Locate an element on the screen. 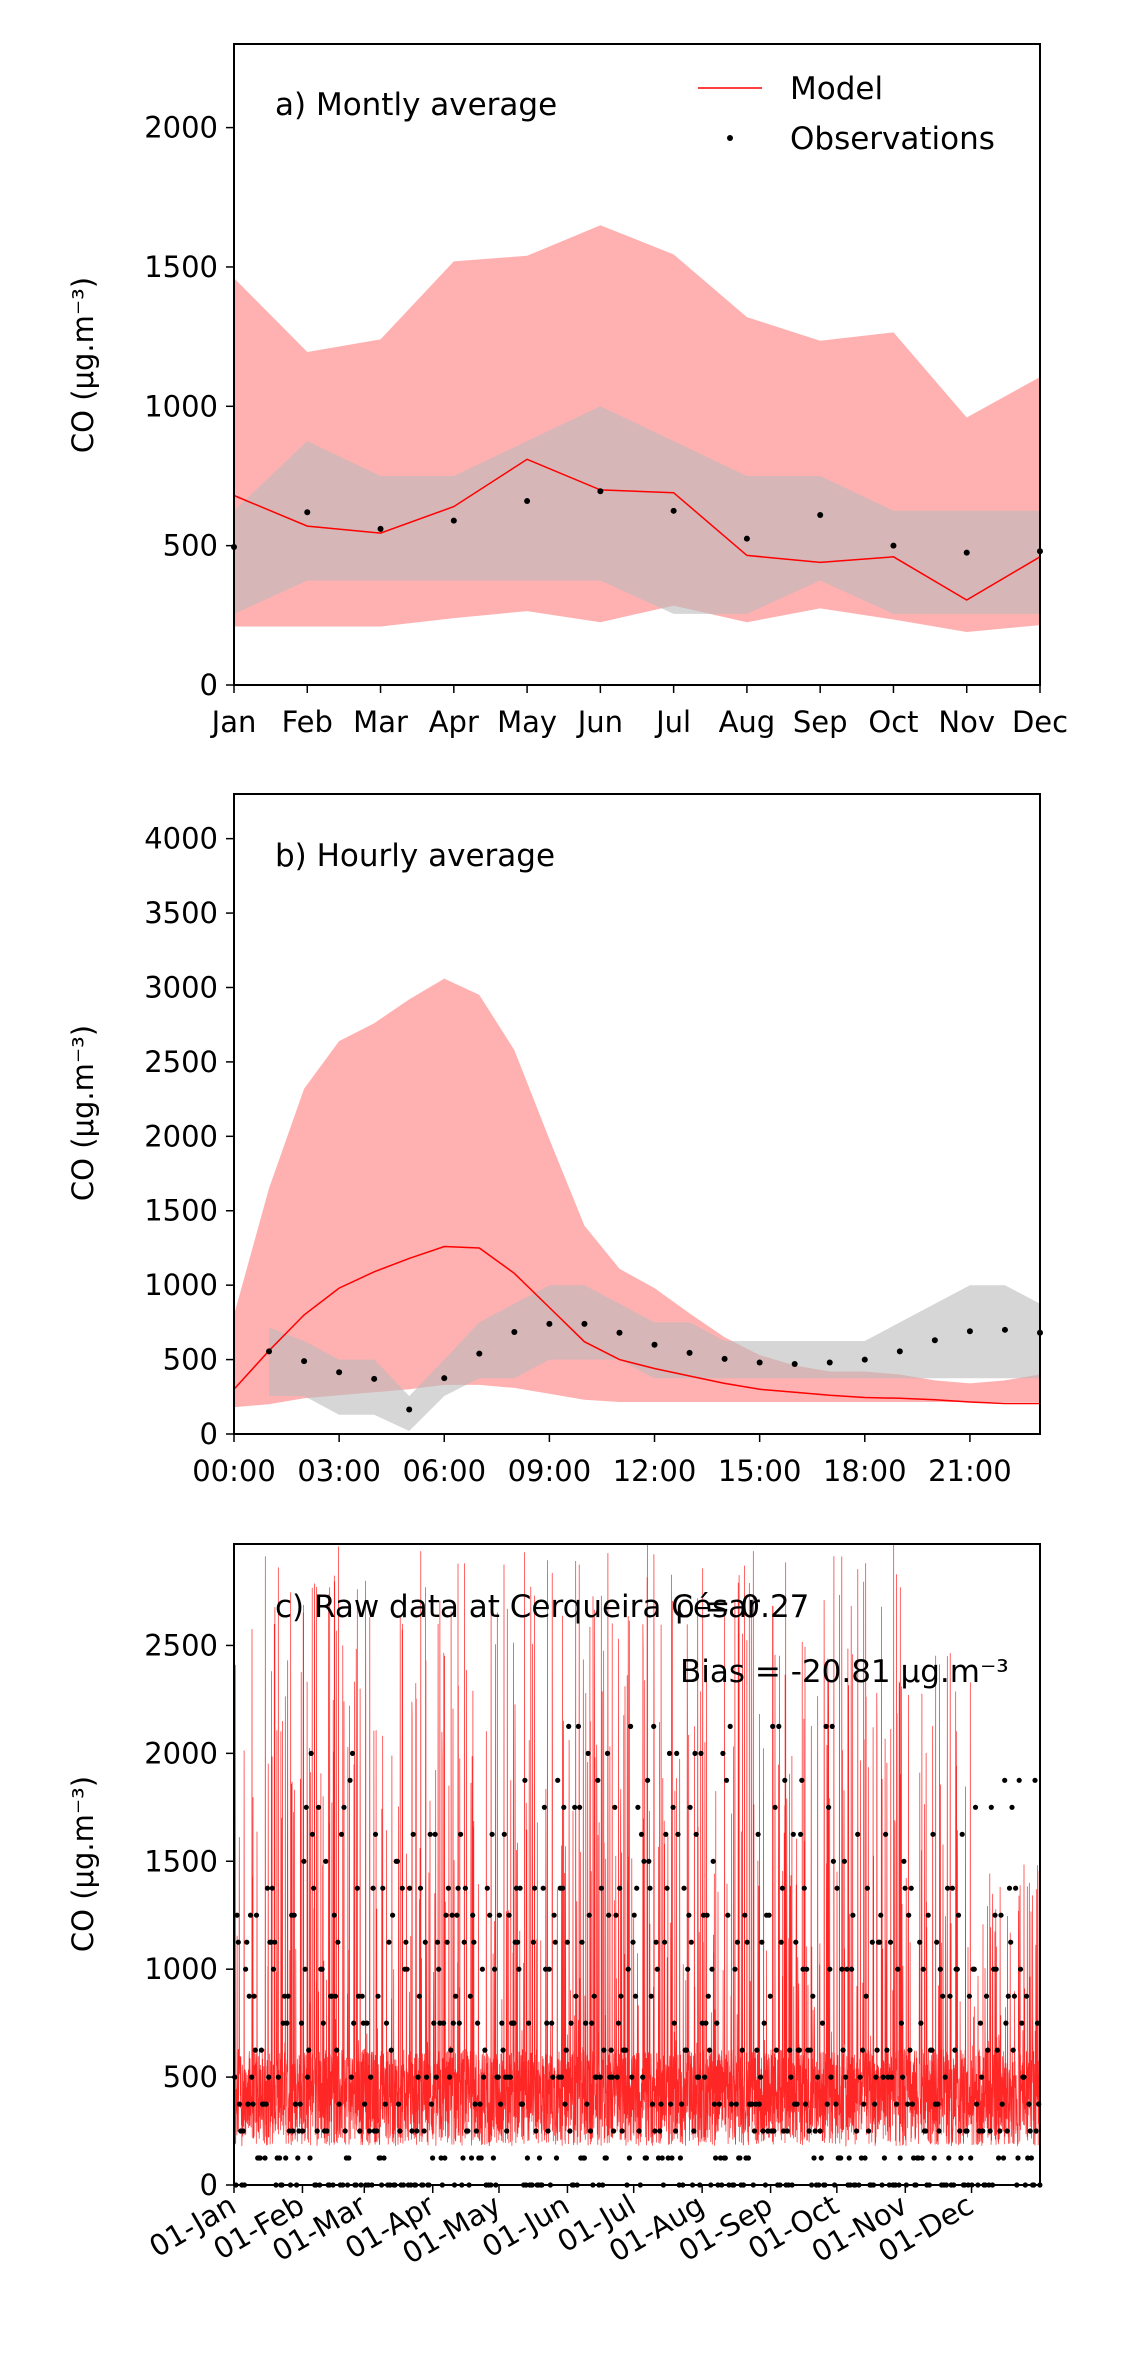 This screenshot has width=1122, height=2362. panel-a-xtick-label: Apr is located at coordinates (454, 722).